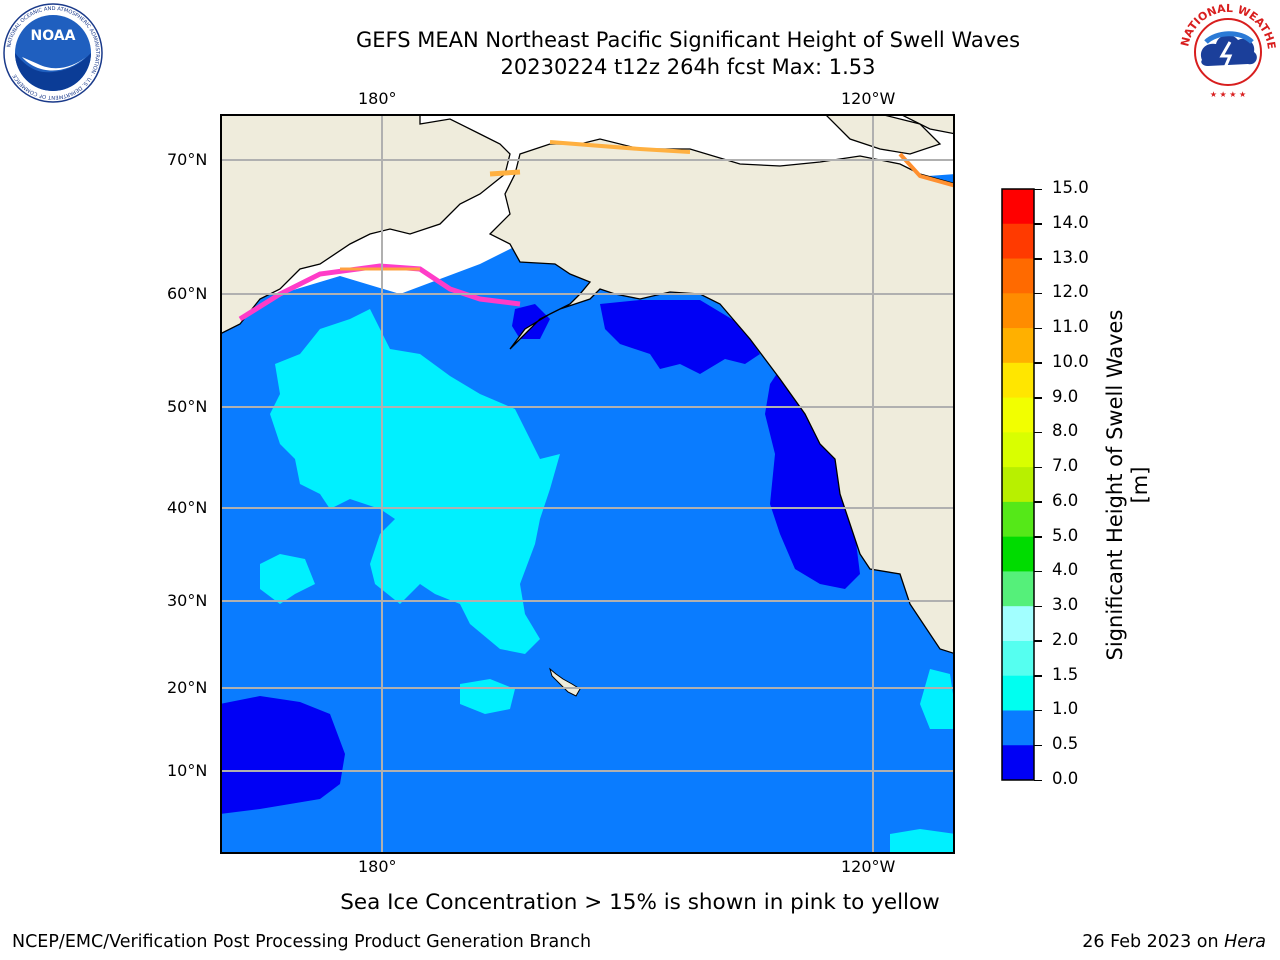  Describe the element at coordinates (680, 337) in the screenshot. I see `low-swell-region-gulf-of-alaska` at that location.